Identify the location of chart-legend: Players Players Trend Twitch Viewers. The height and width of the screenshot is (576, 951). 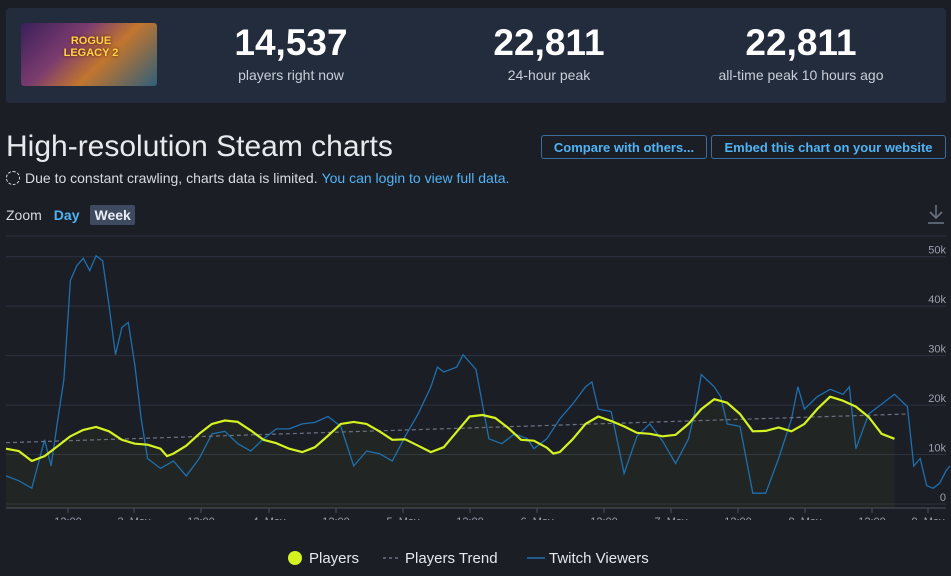
(468, 558).